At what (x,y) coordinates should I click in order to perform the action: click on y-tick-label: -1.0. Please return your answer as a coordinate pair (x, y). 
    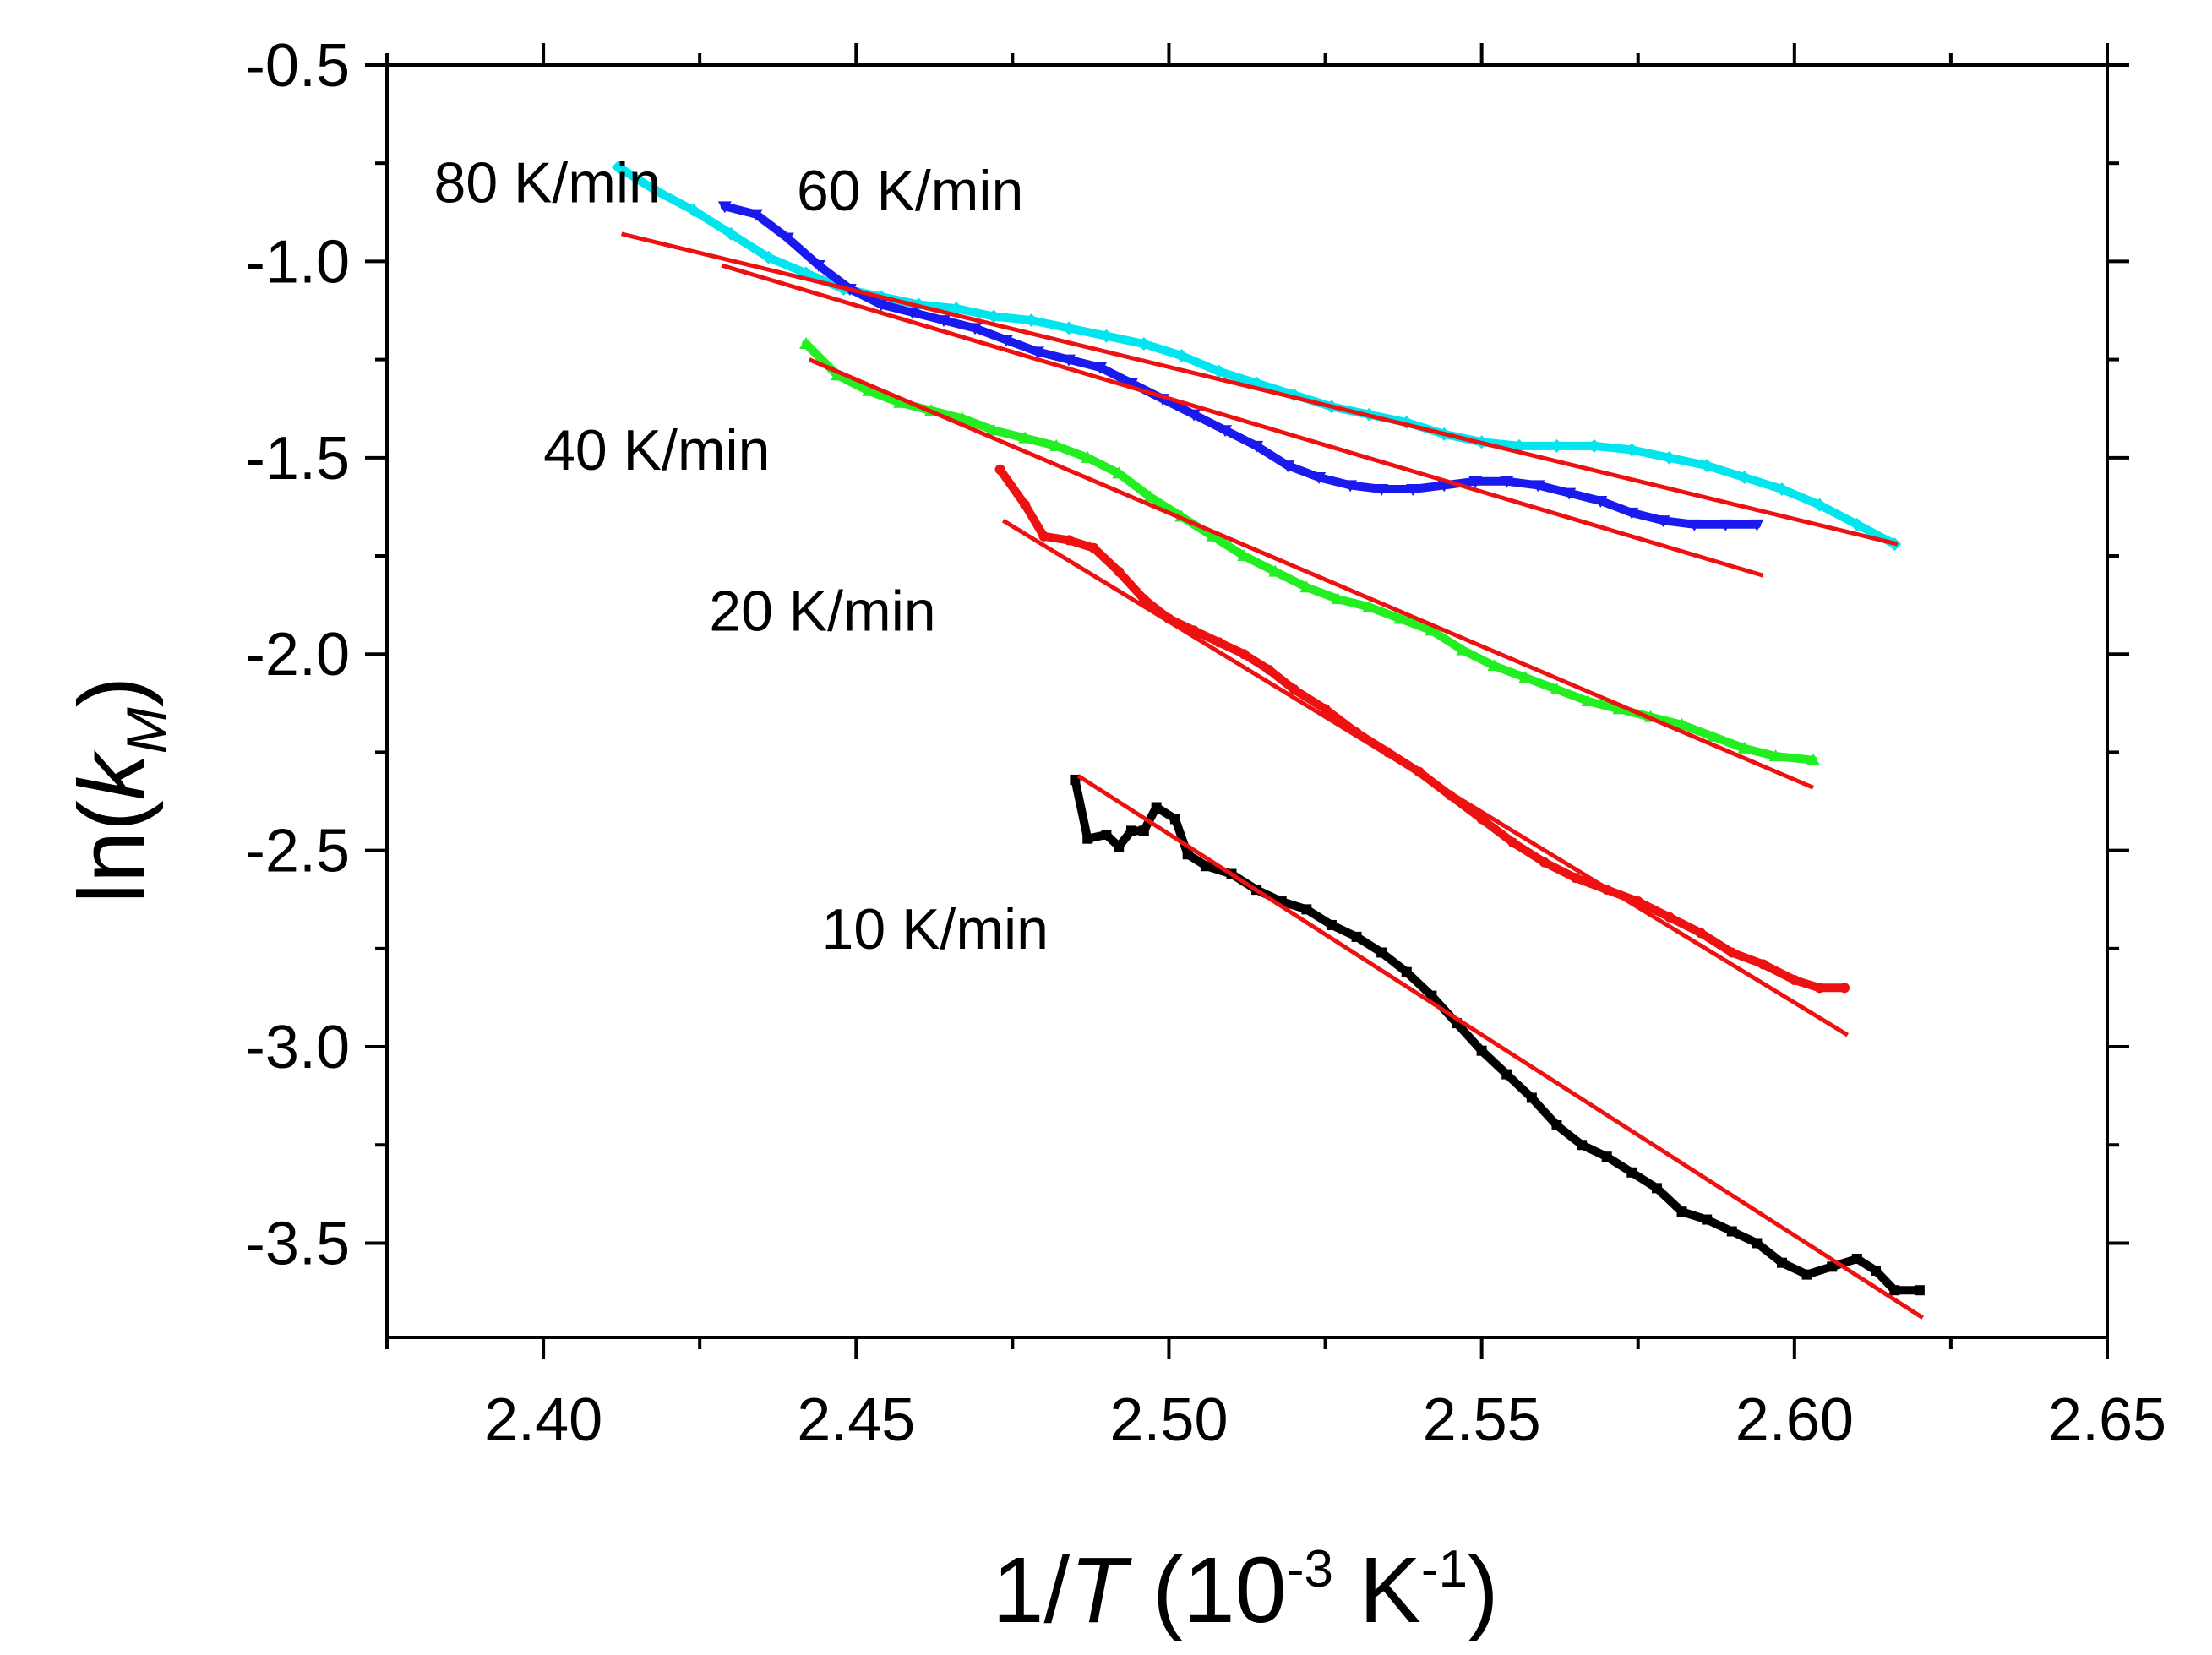
    Looking at the image, I should click on (298, 262).